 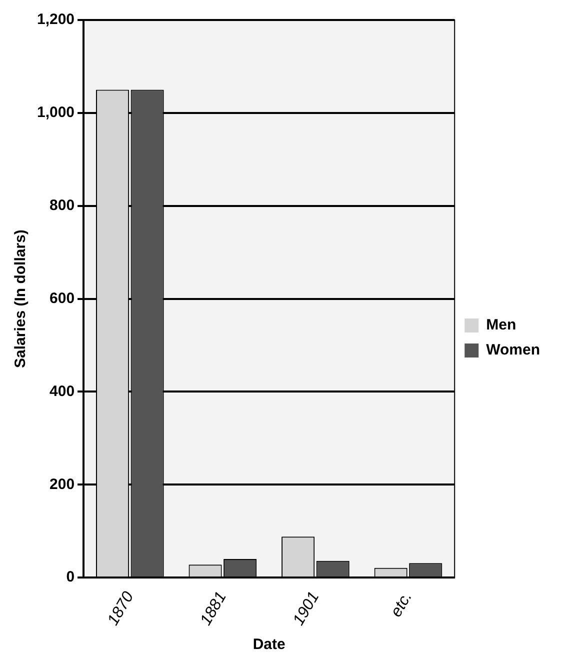 I want to click on y-tick-label: 1,200, so click(x=55, y=19).